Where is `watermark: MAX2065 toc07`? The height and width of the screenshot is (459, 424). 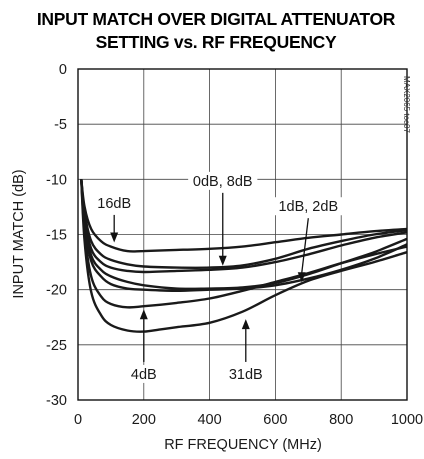
watermark: MAX2065 toc07 is located at coordinates (406, 104).